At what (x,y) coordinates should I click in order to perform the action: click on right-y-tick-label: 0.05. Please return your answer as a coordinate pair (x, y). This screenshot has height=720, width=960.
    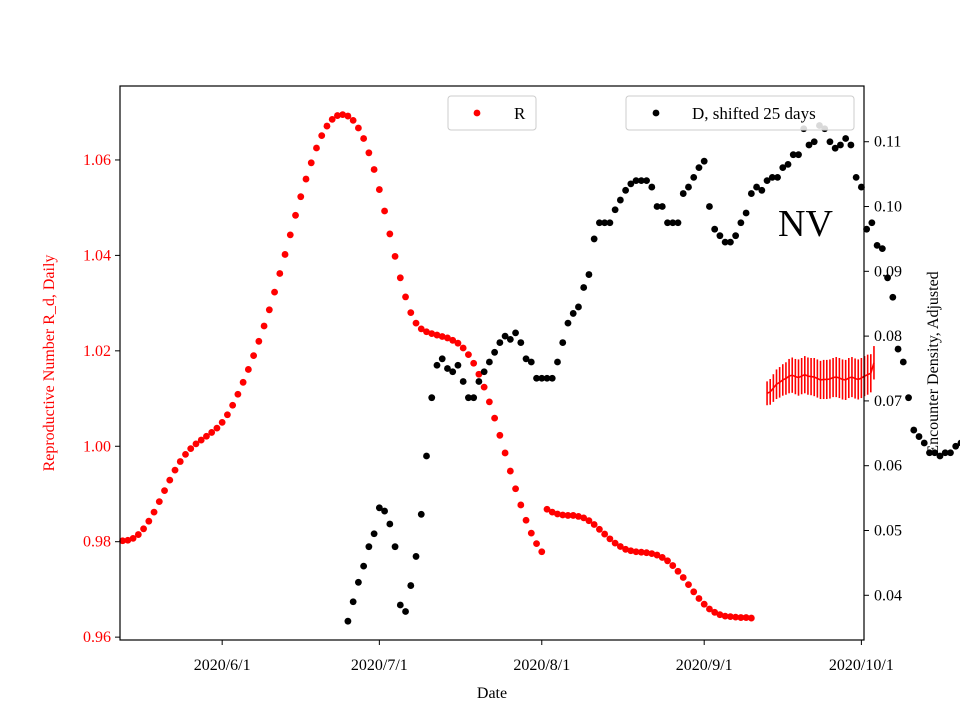
    Looking at the image, I should click on (888, 530).